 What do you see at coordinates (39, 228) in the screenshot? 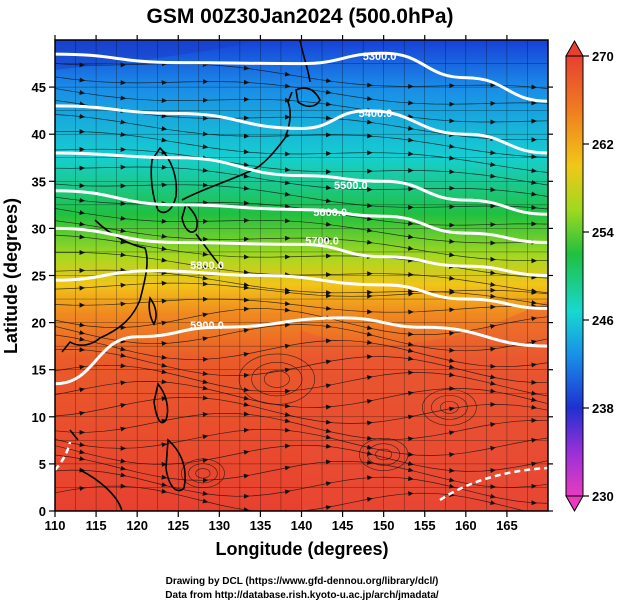
I see `y-tick-label: 30` at bounding box center [39, 228].